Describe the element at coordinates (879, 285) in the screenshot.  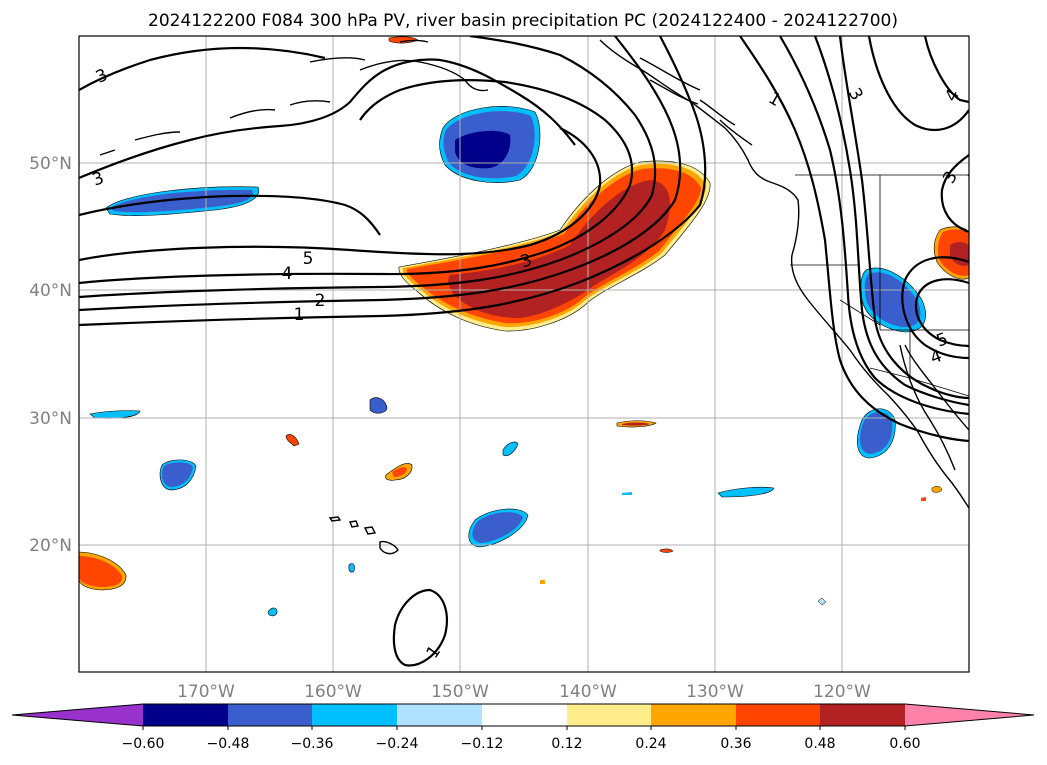
I see `political-borders` at that location.